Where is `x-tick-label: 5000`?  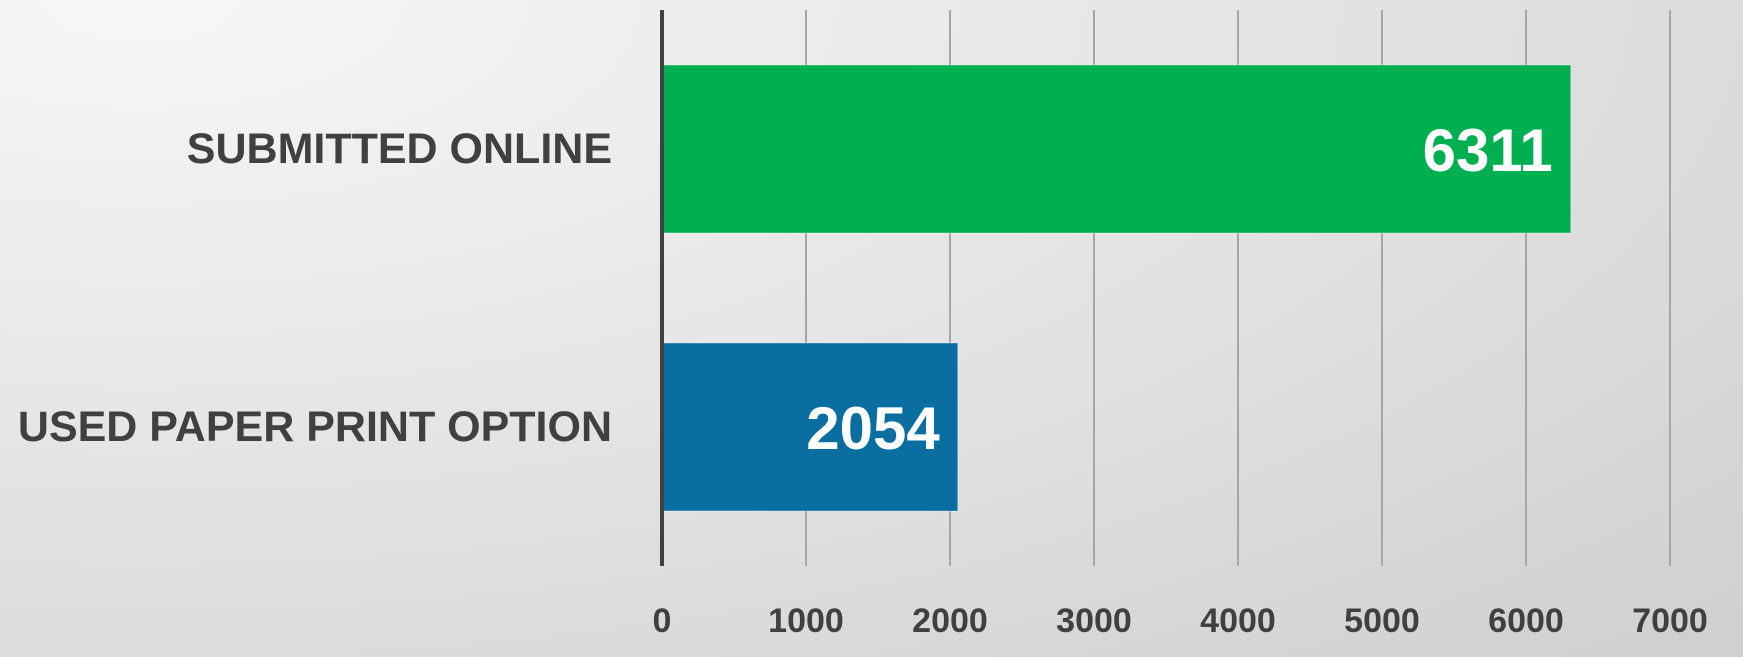 x-tick-label: 5000 is located at coordinates (1382, 621).